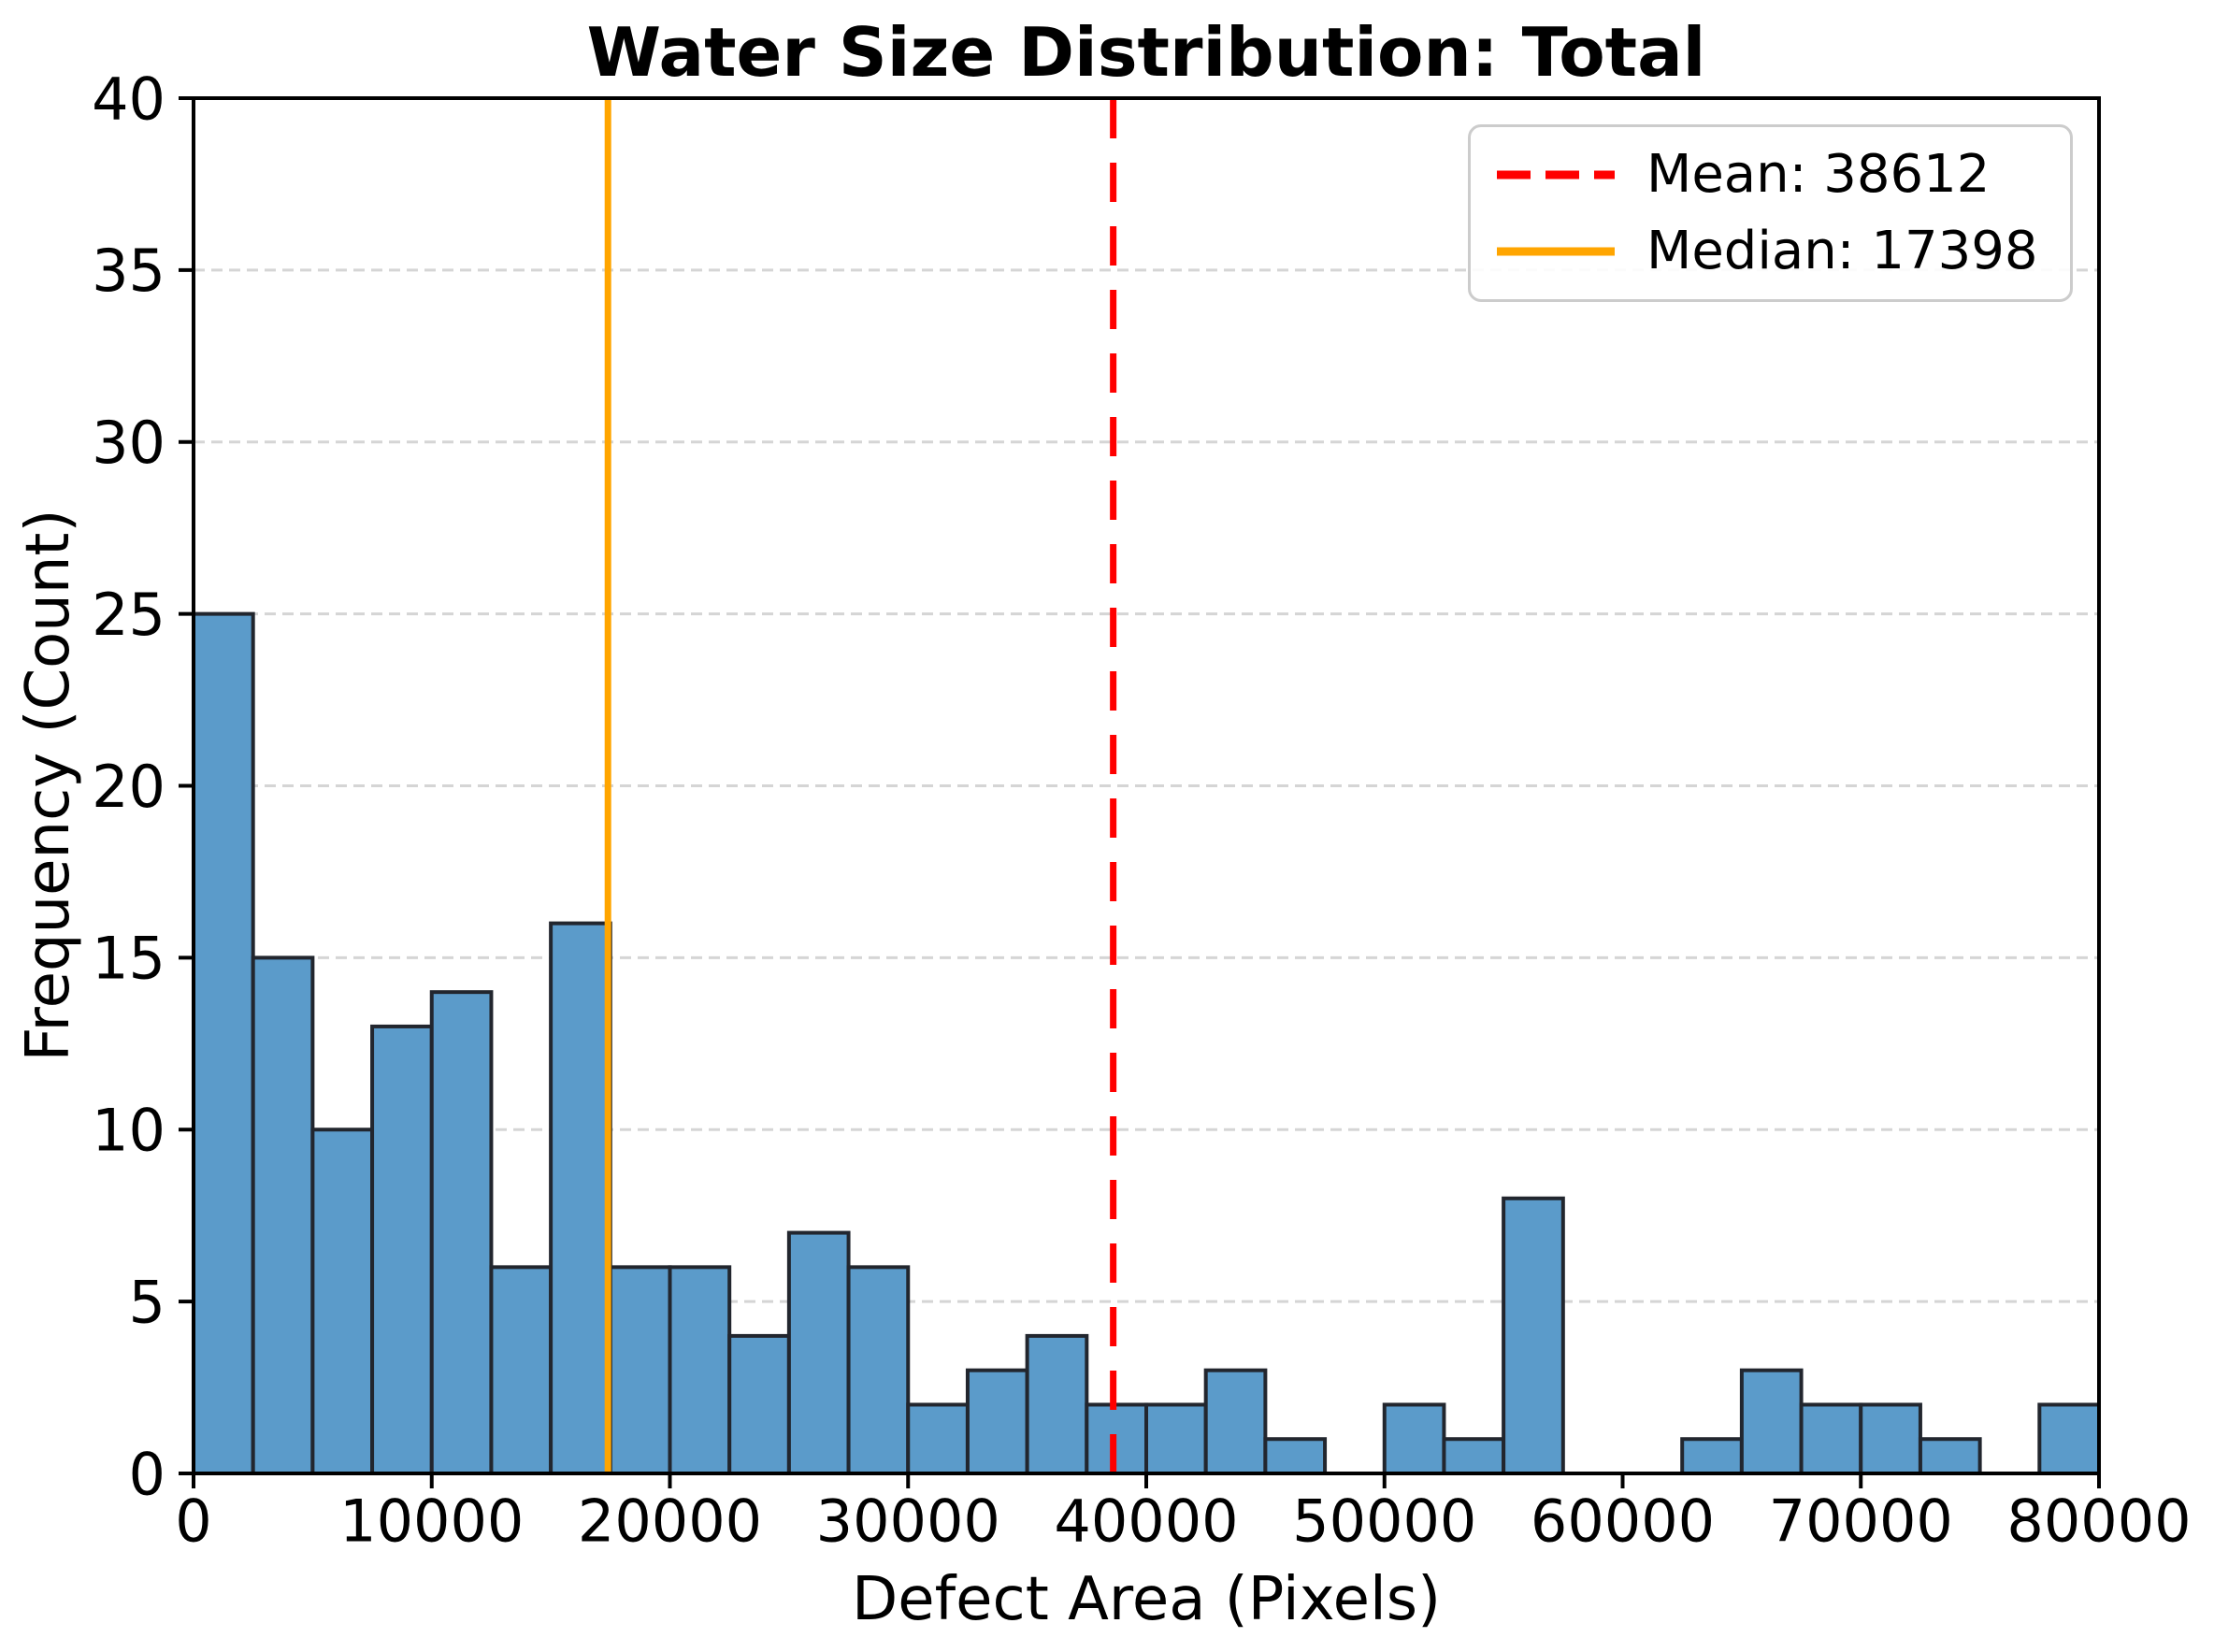  I want to click on legend-label-median: Median: 17398, so click(1842, 251).